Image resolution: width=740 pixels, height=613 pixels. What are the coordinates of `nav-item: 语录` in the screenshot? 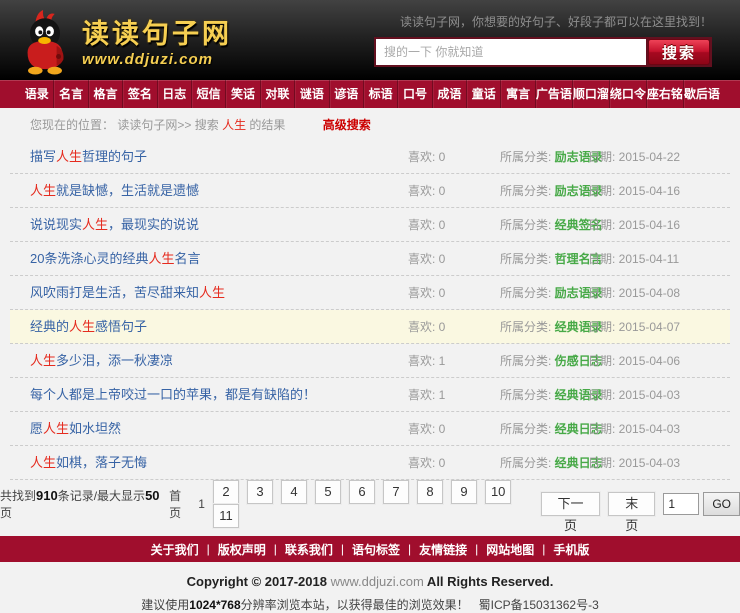 It's located at (36, 94).